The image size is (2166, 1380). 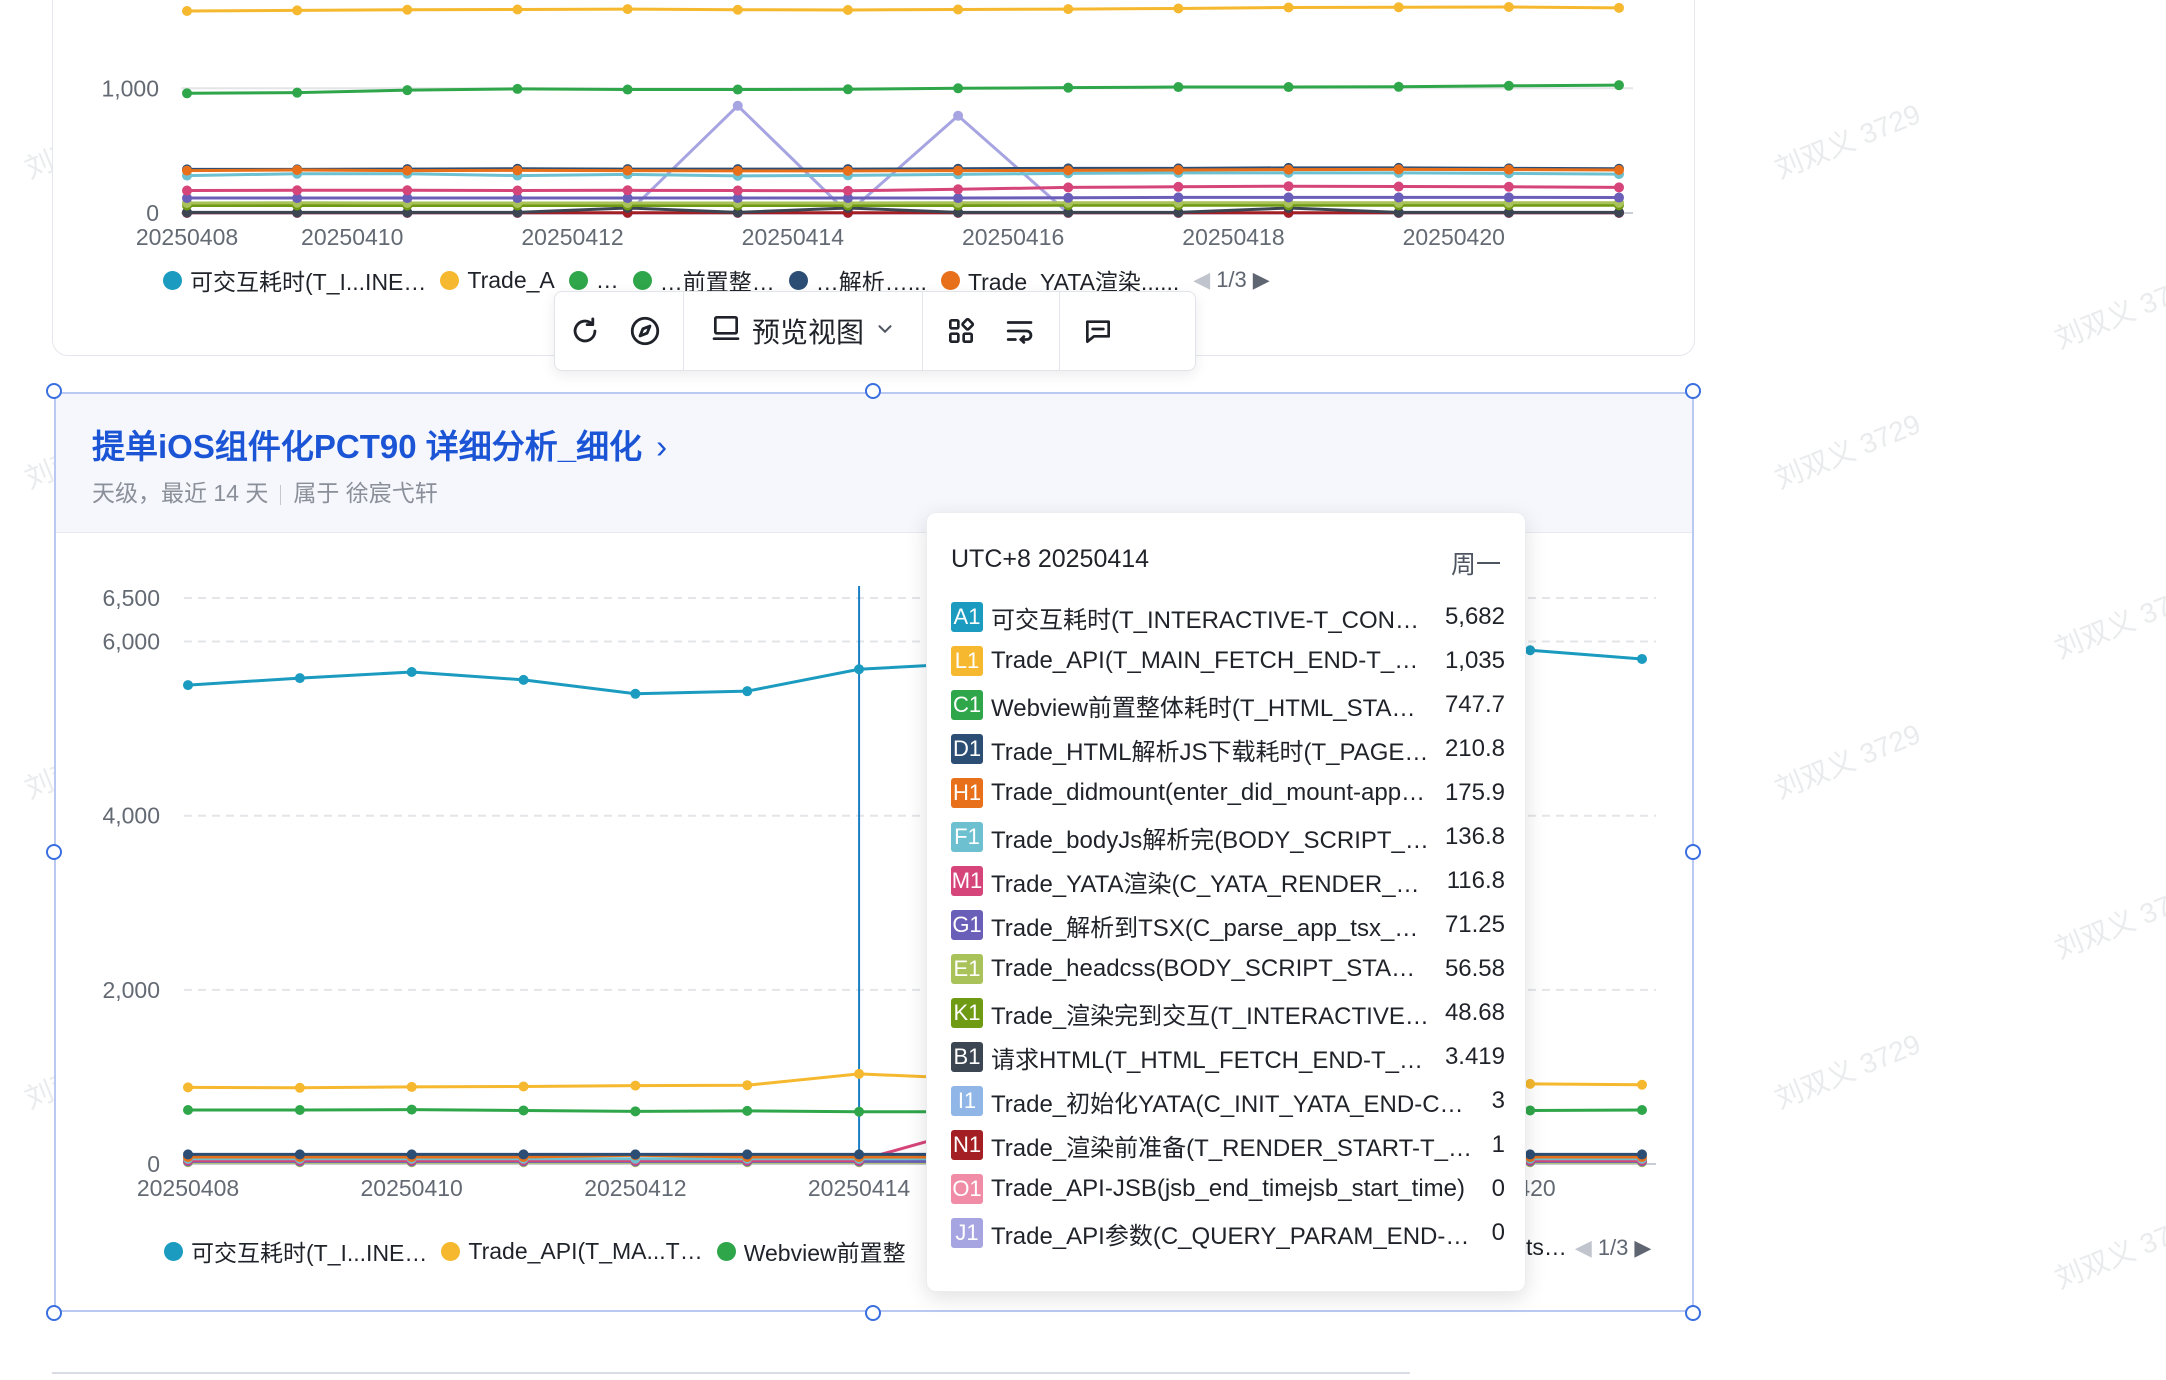 I want to click on toolbar-divider, so click(x=922, y=331).